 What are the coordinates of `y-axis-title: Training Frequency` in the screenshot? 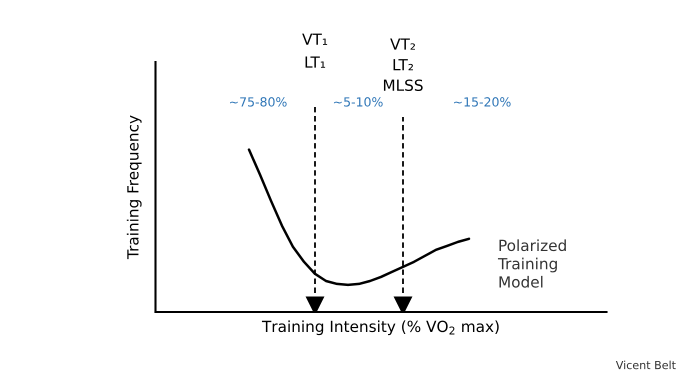 It's located at (134, 187).